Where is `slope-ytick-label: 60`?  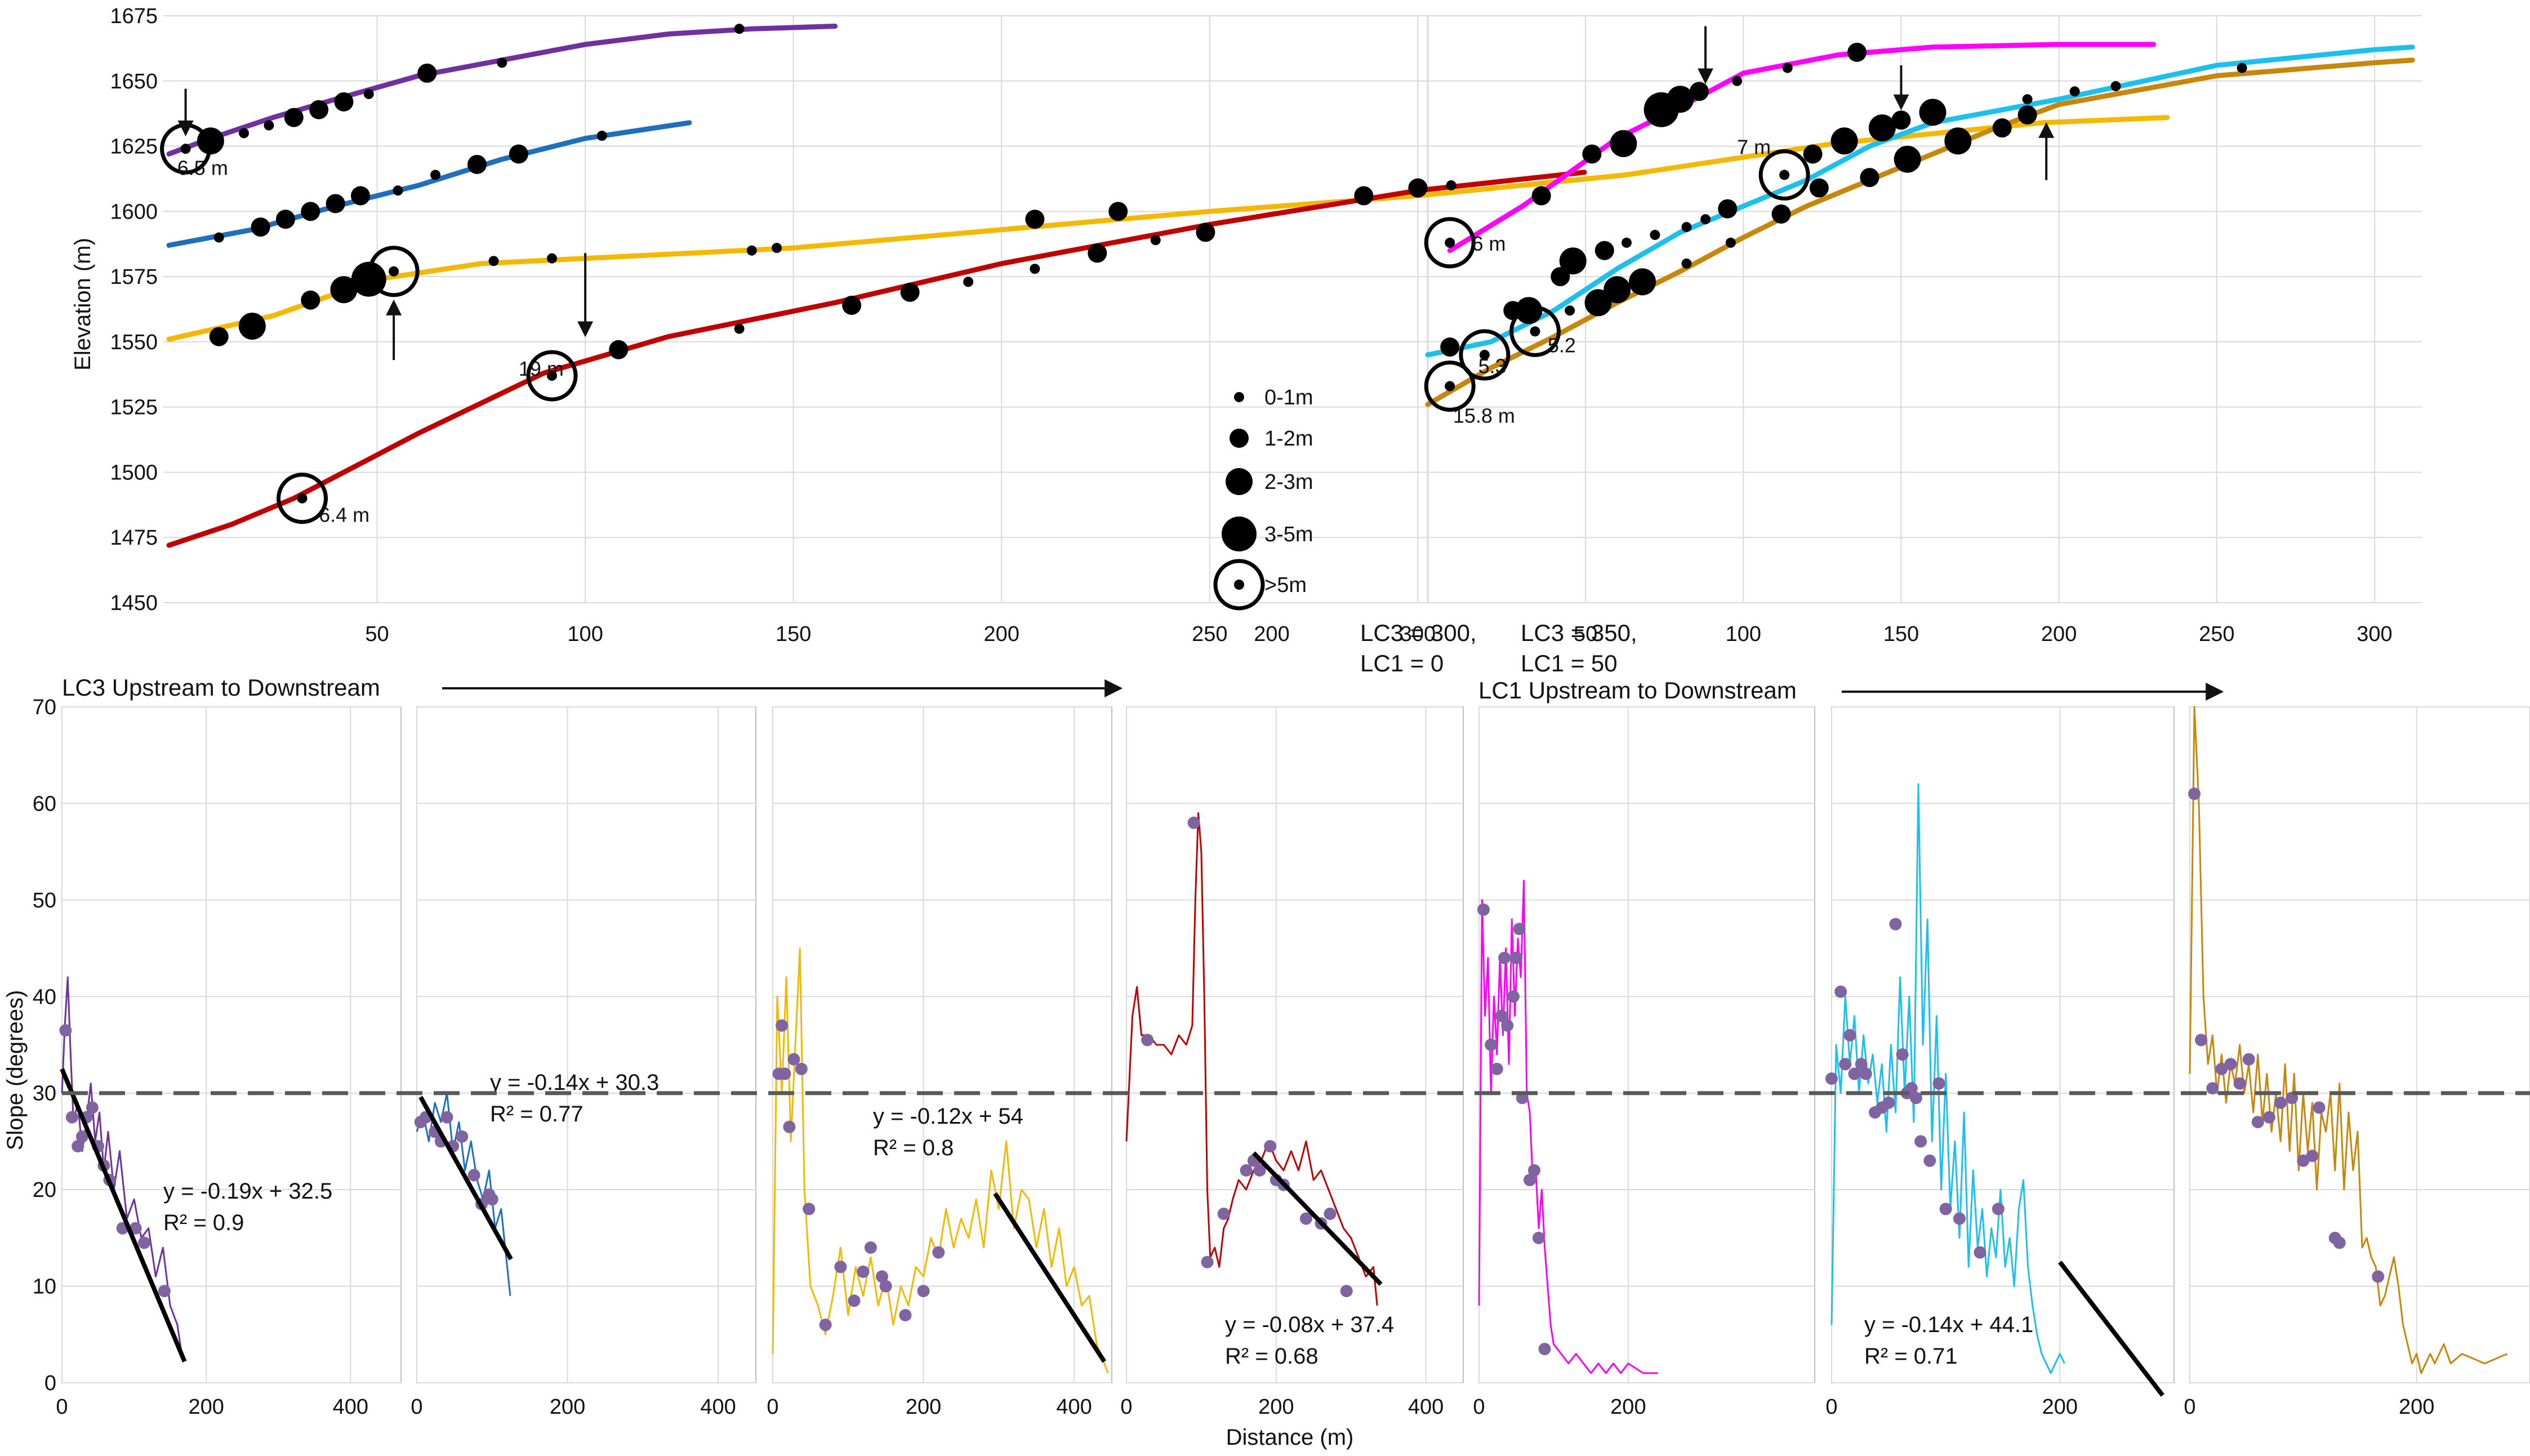 slope-ytick-label: 60 is located at coordinates (44, 804).